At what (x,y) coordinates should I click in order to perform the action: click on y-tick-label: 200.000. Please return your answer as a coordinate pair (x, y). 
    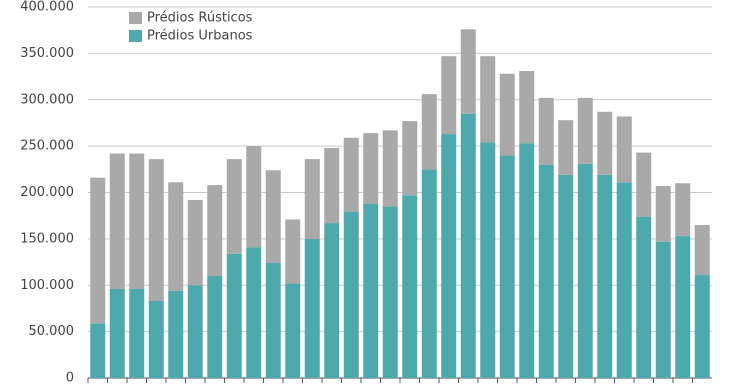
    Looking at the image, I should click on (47, 192).